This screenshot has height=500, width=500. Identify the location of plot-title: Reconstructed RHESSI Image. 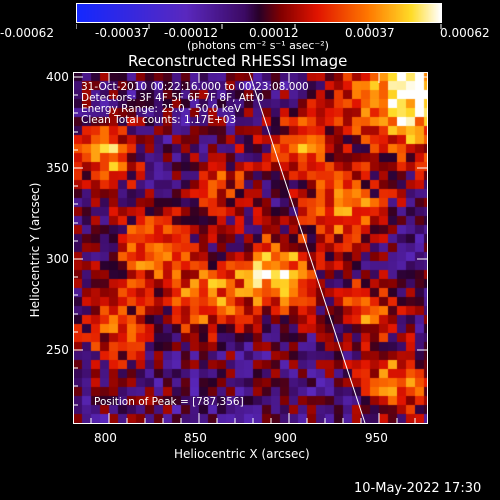
(238, 61).